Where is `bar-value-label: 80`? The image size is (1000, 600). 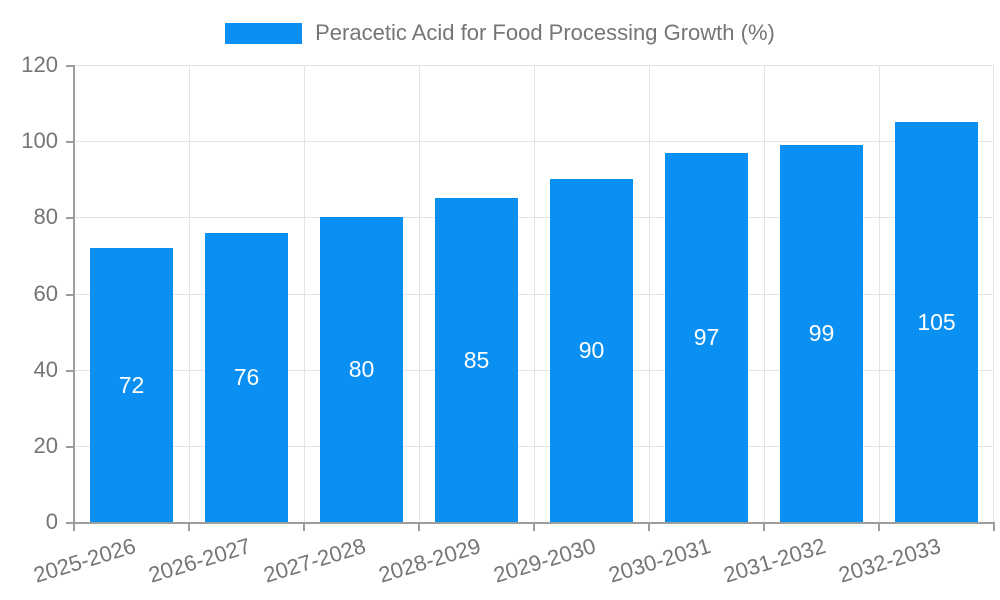
bar-value-label: 80 is located at coordinates (361, 369).